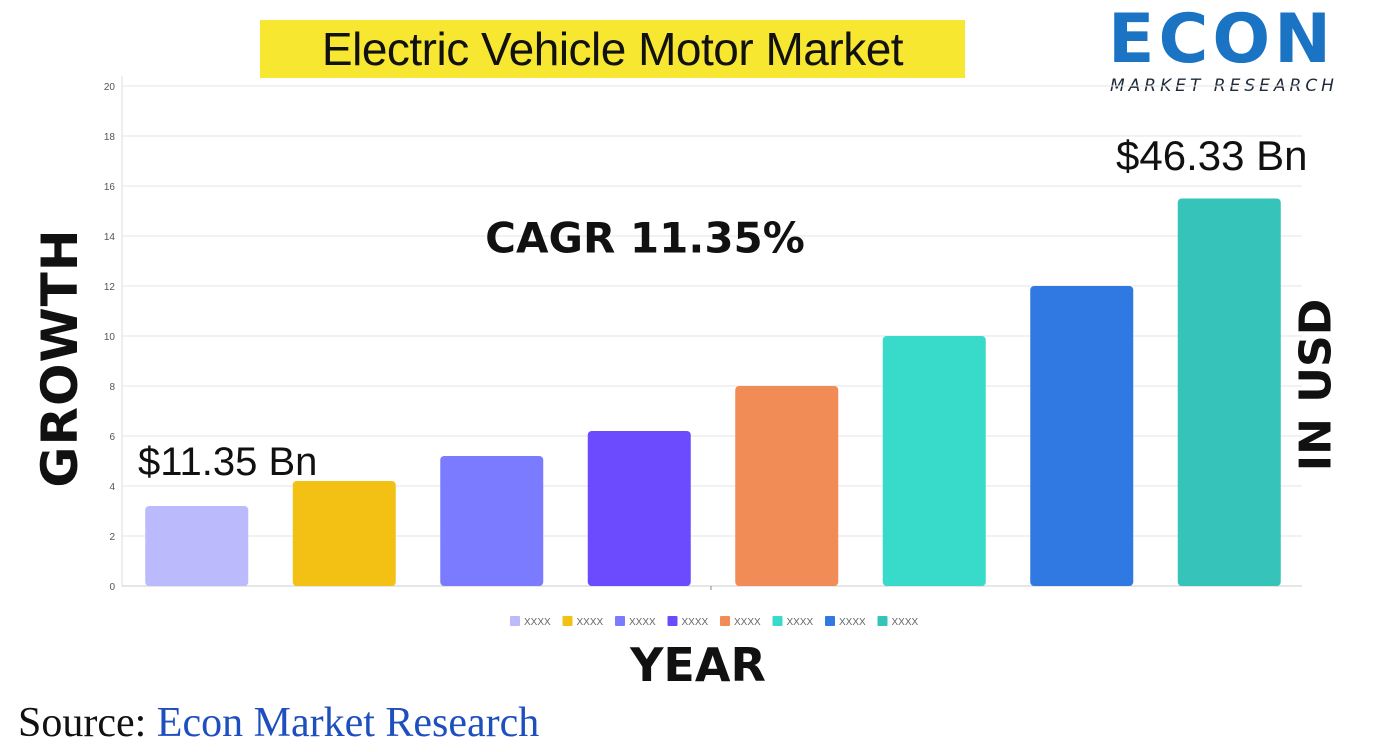  Describe the element at coordinates (110, 87) in the screenshot. I see `y-tick-label: 20` at that location.